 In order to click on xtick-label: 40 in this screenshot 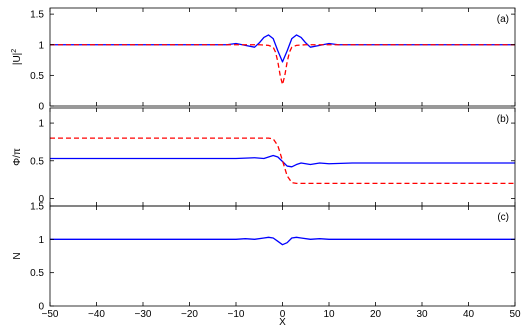, I will do `click(469, 314)`.